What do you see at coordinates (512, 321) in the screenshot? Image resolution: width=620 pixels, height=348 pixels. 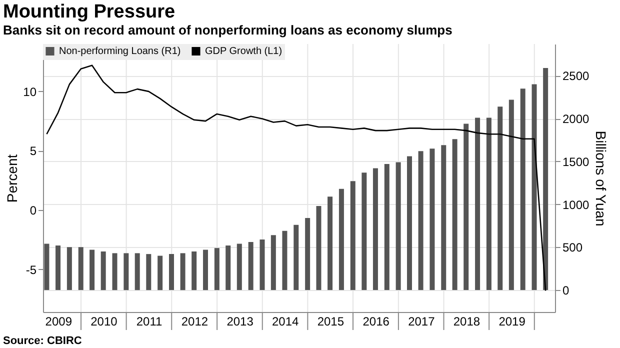 I see `x-tick-label: 2019` at bounding box center [512, 321].